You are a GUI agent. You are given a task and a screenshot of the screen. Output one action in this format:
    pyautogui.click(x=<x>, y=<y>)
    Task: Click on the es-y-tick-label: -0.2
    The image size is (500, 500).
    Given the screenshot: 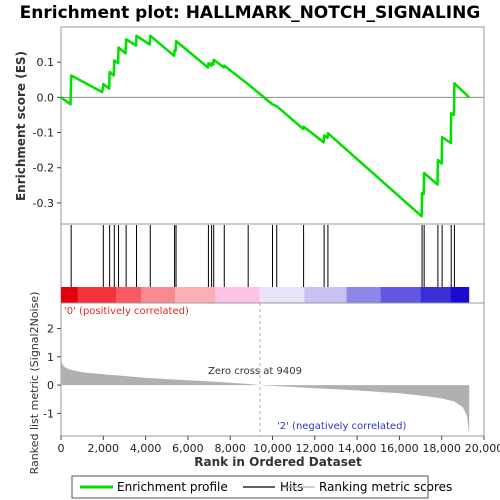 What is the action you would take?
    pyautogui.click(x=43, y=168)
    